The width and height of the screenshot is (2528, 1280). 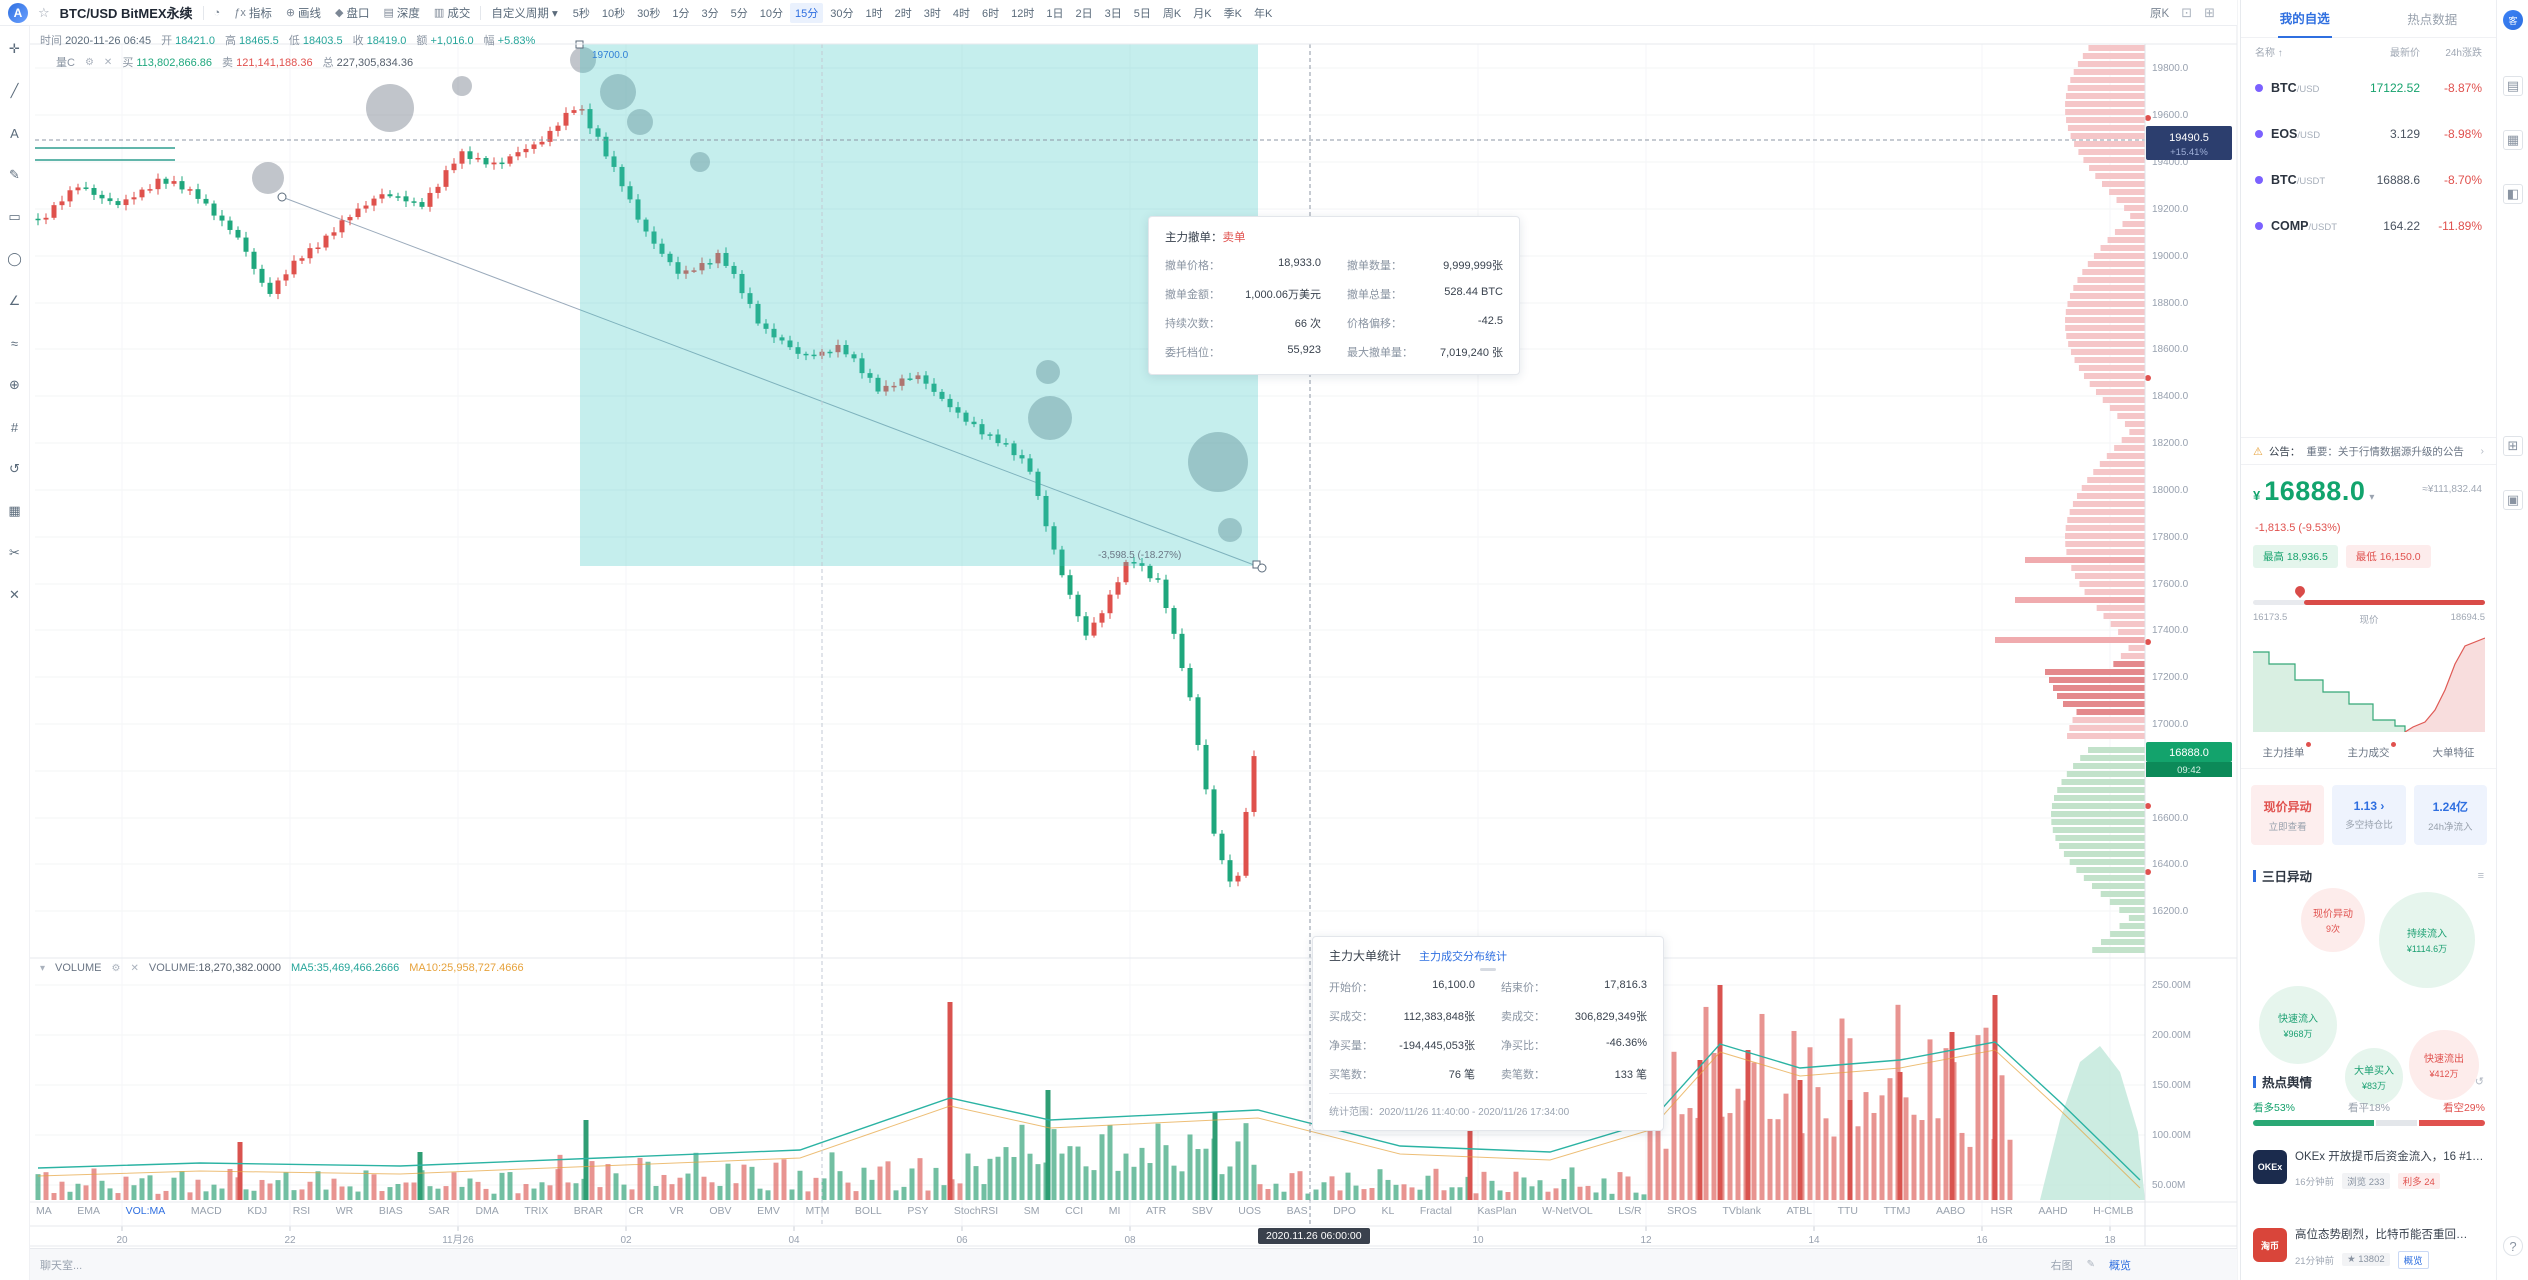 I want to click on indicator-SAR: SAR, so click(x=439, y=1211).